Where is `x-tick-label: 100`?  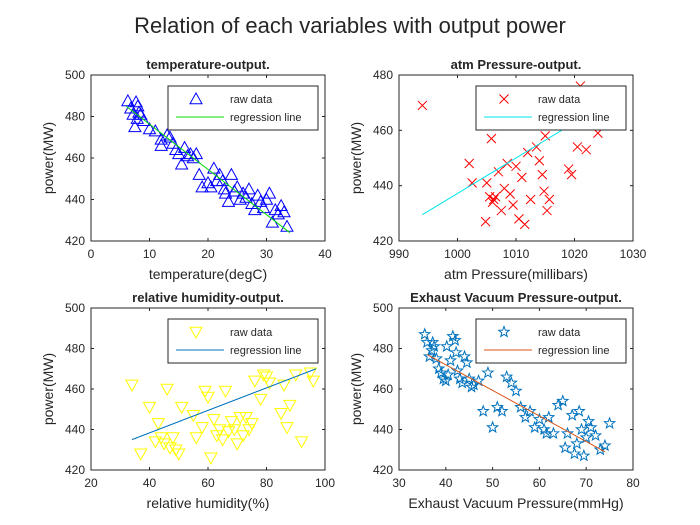
x-tick-label: 100 is located at coordinates (325, 483).